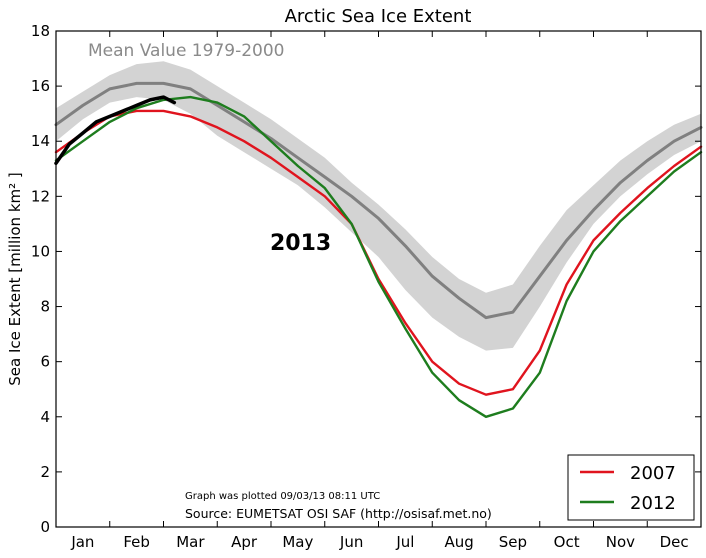 The width and height of the screenshot is (706, 558). I want to click on year-annotation: 2013, so click(300, 243).